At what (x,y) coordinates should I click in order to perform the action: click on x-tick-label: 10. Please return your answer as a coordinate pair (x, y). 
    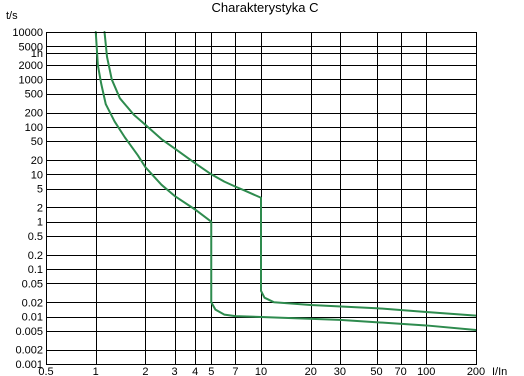
    Looking at the image, I should click on (261, 371).